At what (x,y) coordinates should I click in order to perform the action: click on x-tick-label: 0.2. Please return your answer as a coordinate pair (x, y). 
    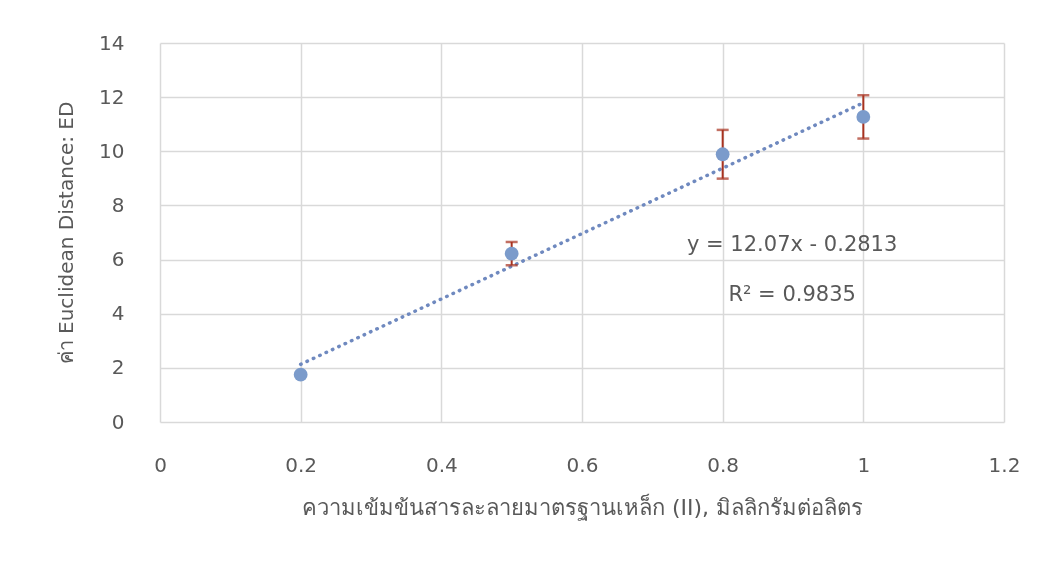
    Looking at the image, I should click on (301, 464).